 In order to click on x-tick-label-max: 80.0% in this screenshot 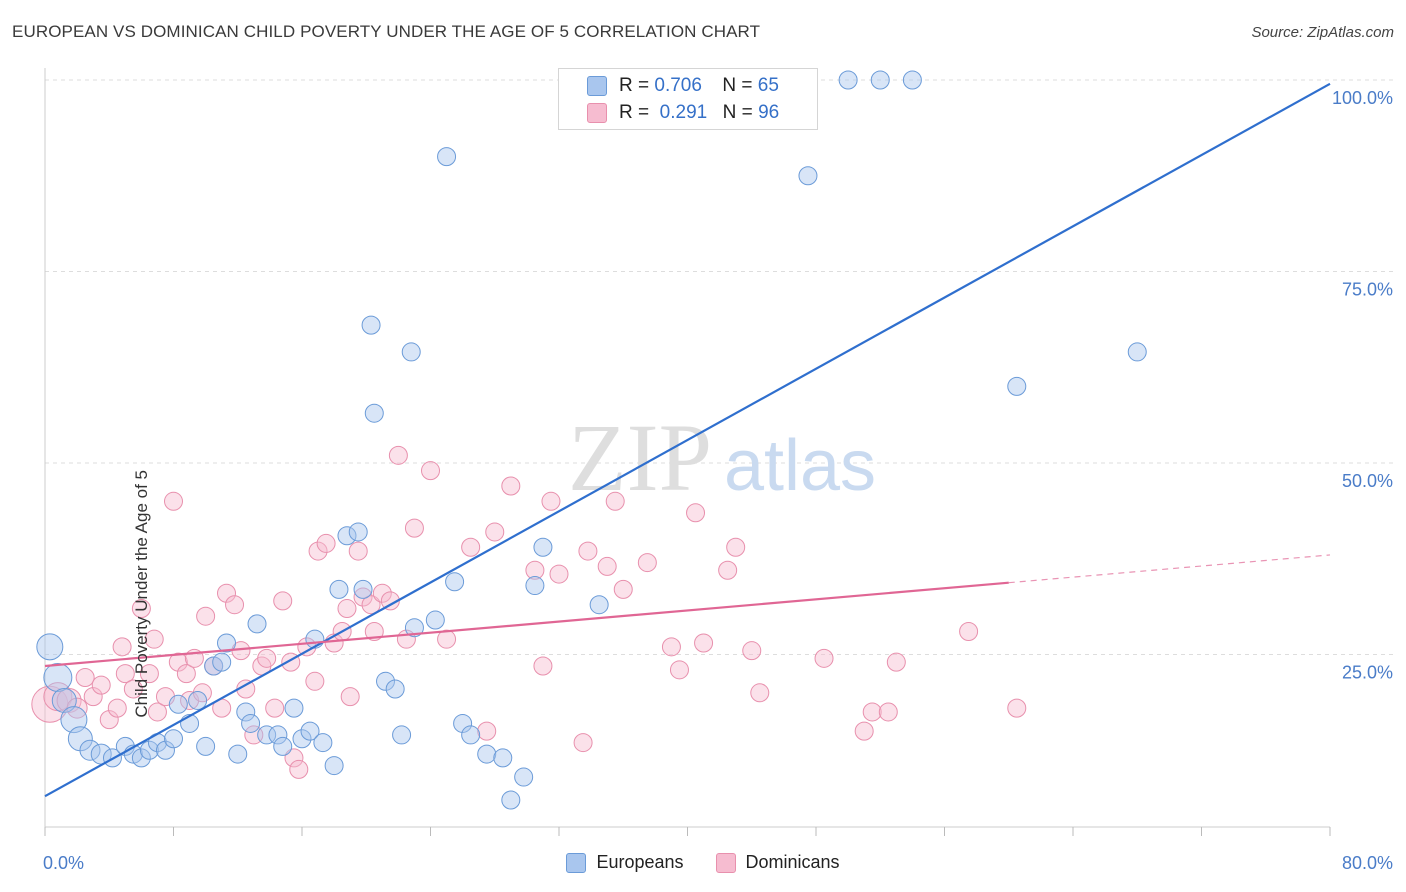, I will do `click(1367, 863)`.